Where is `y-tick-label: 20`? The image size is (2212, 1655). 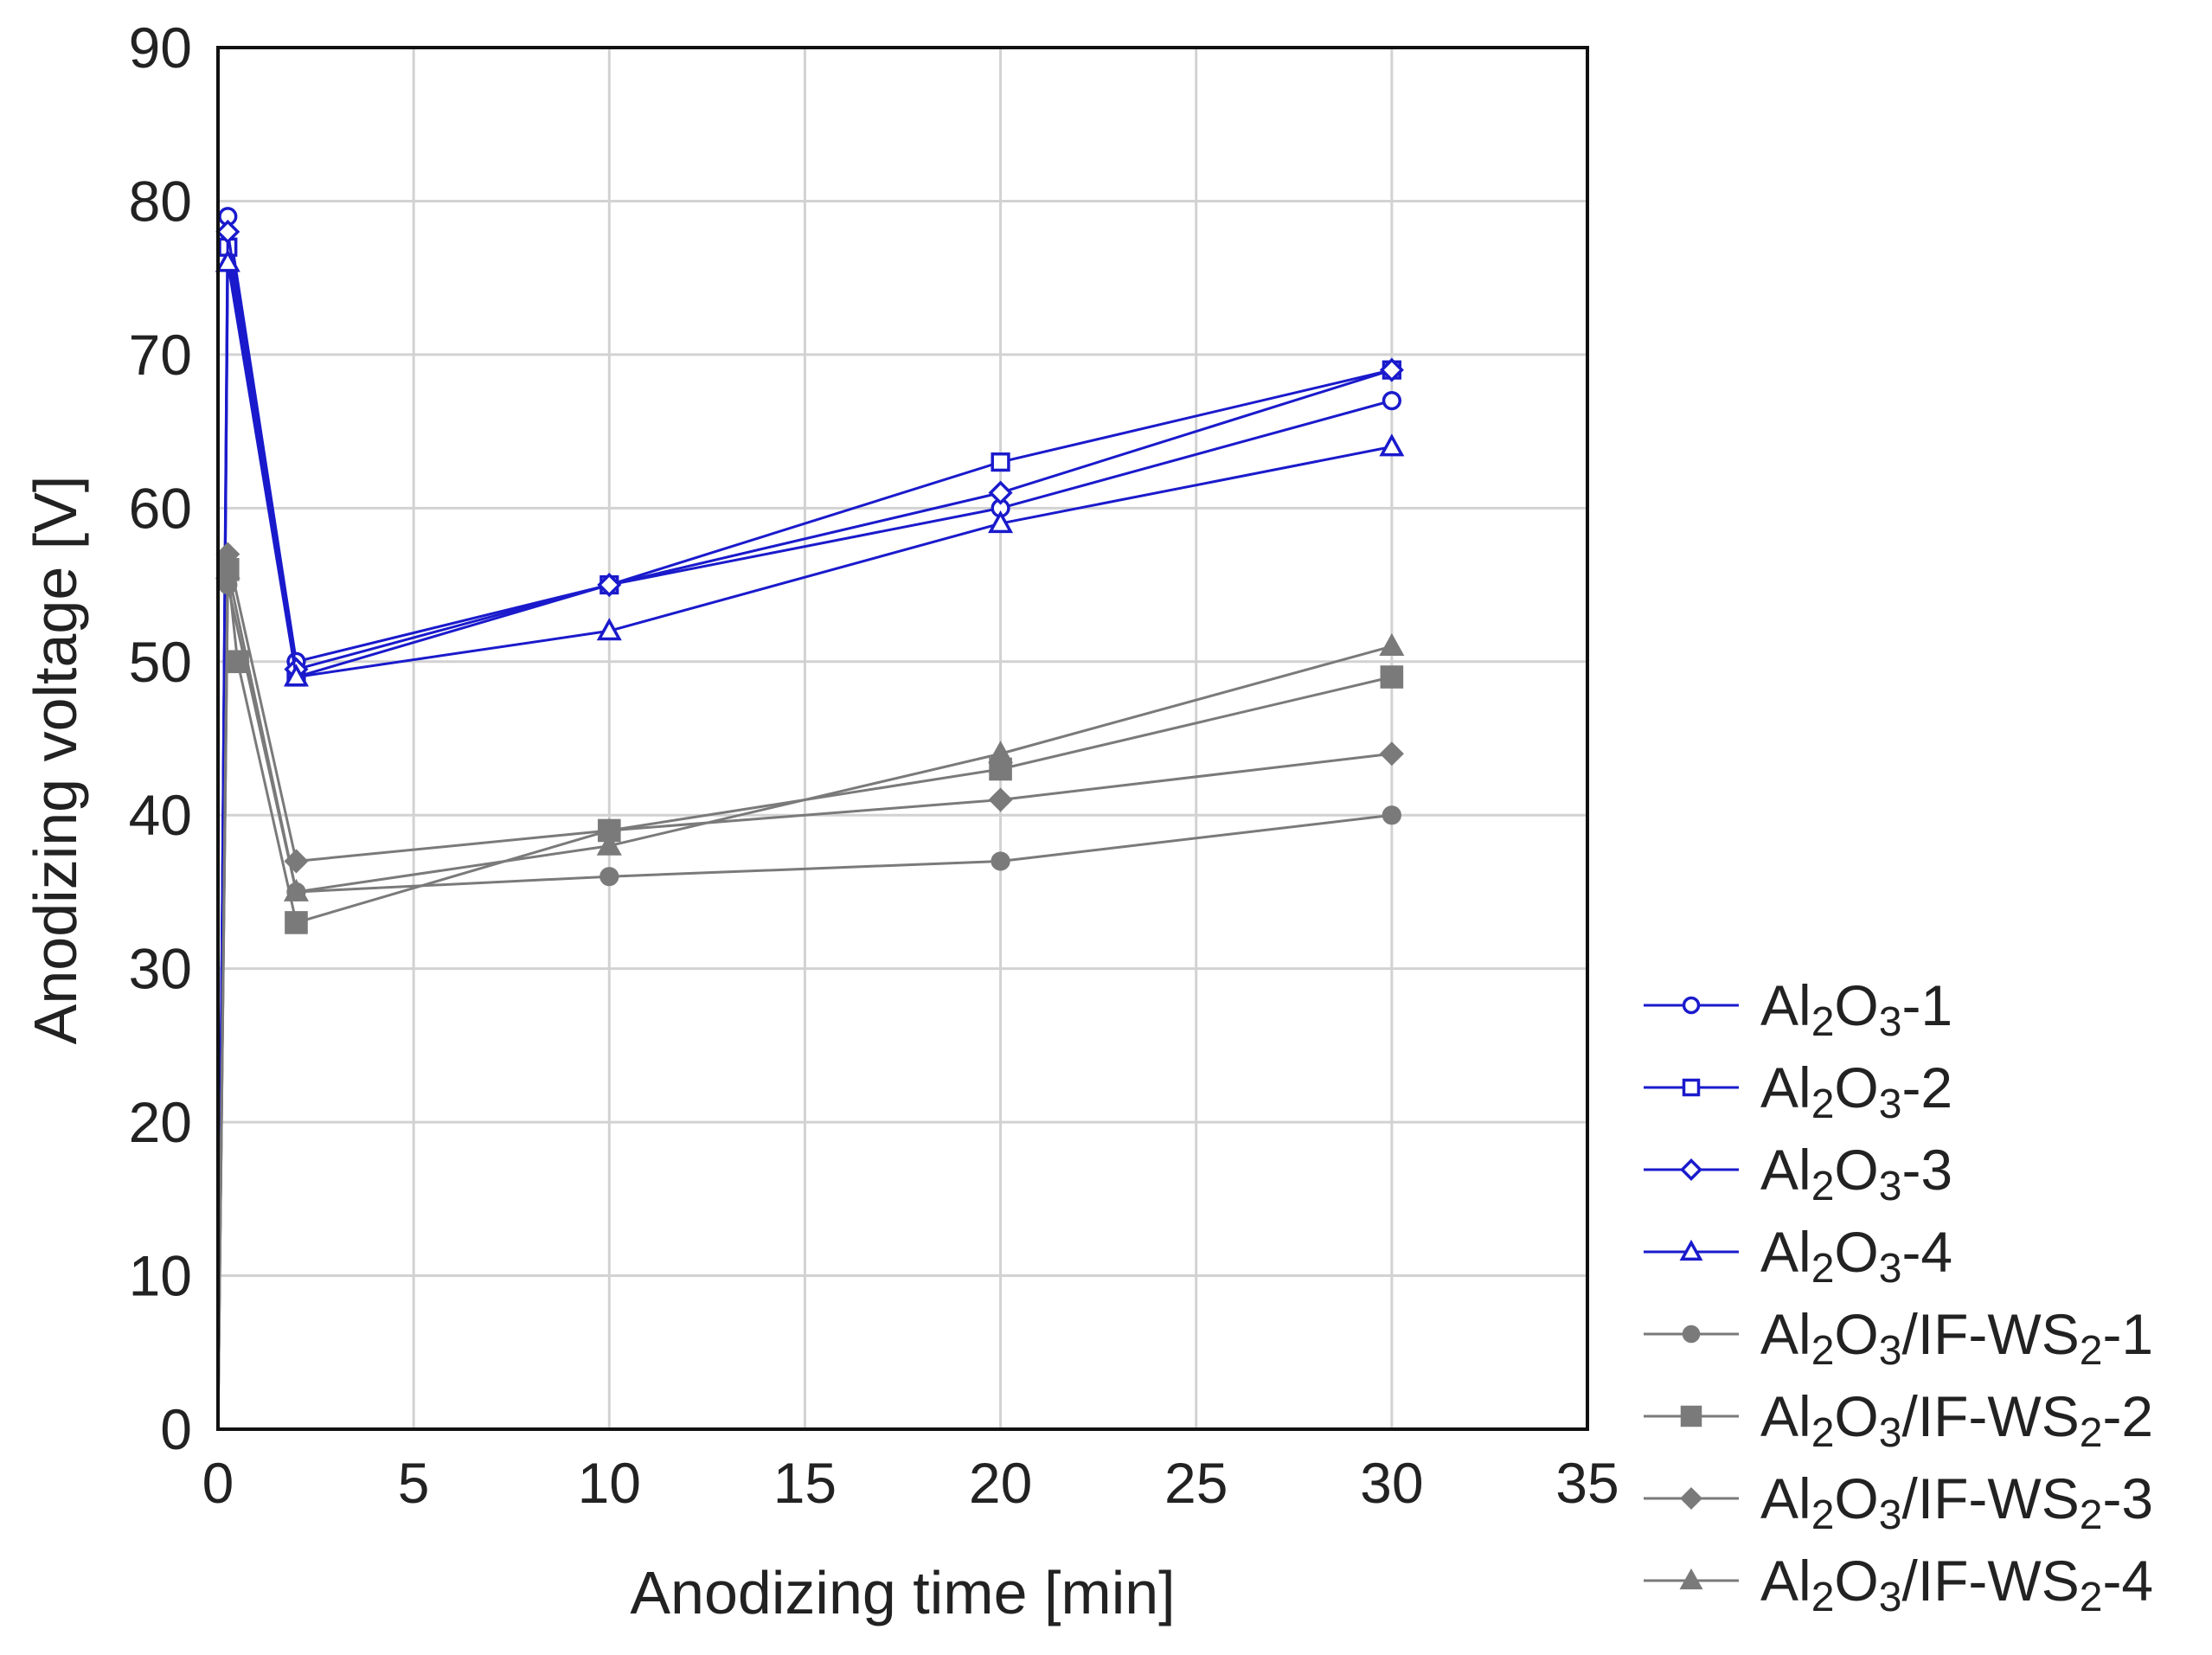
y-tick-label: 20 is located at coordinates (160, 1122).